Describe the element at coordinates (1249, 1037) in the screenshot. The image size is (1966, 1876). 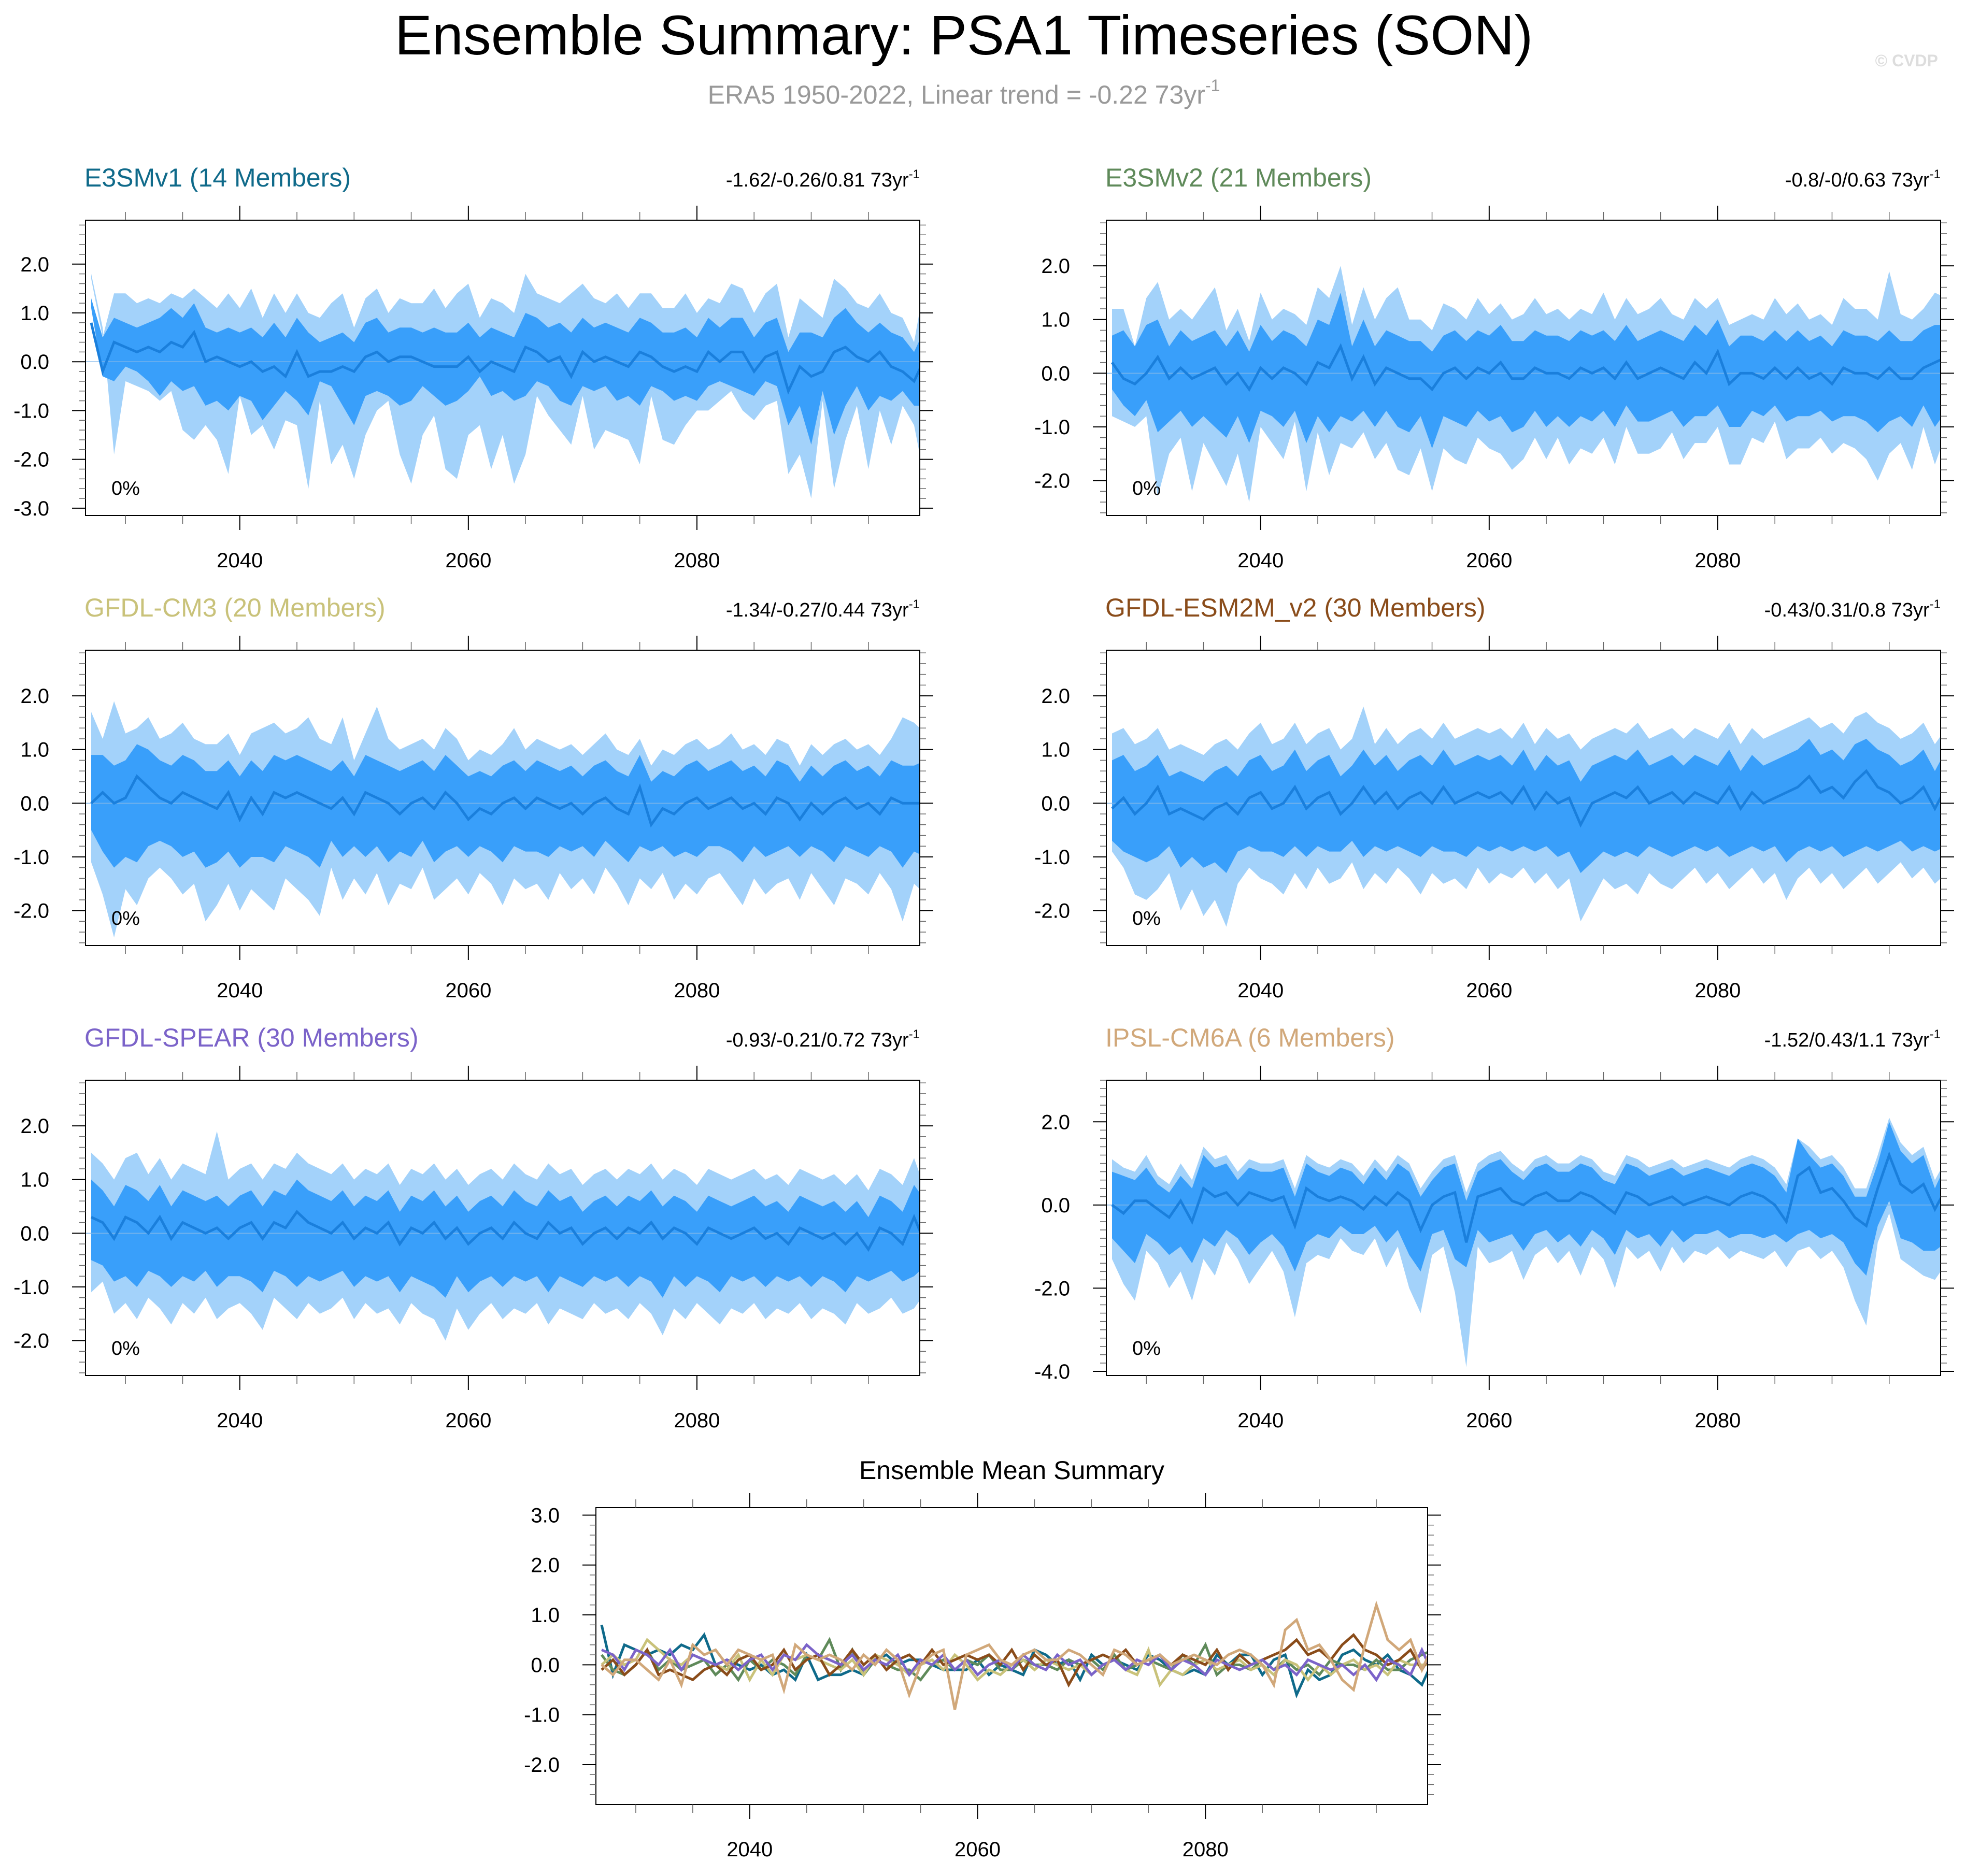
I see `panel-title: IPSL-CM6A (6 Members)` at that location.